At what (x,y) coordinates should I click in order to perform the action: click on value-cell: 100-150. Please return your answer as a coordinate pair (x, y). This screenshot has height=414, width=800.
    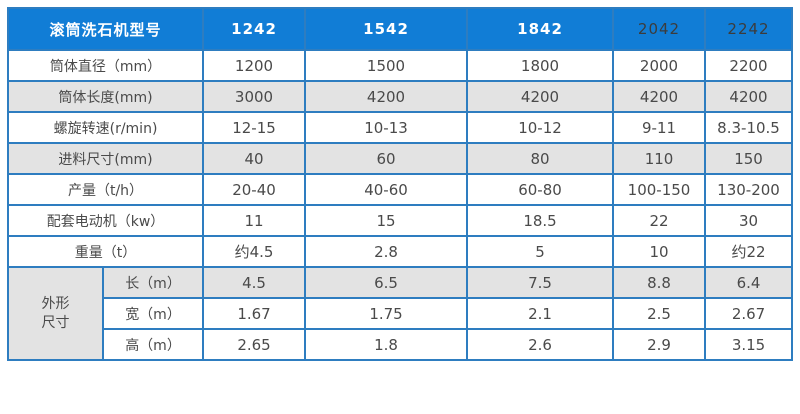
    Looking at the image, I should click on (659, 189).